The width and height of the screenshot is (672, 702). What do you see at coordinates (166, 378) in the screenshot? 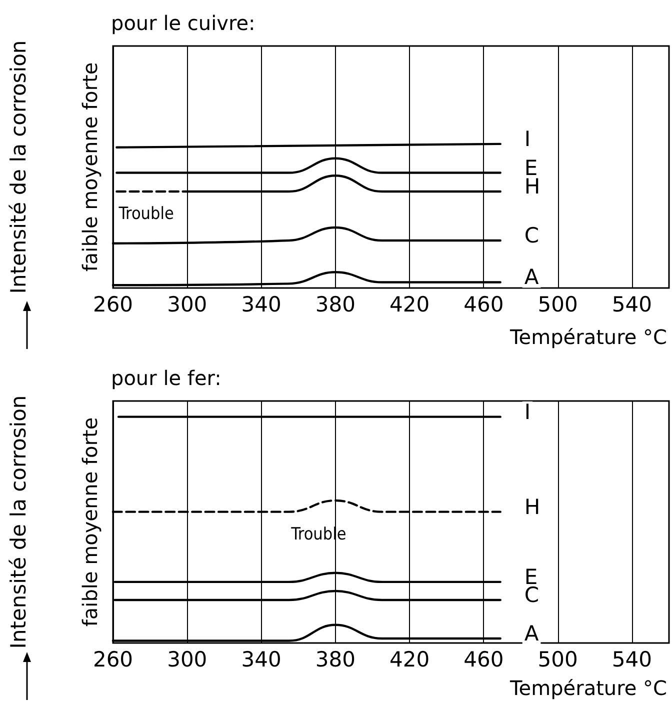
I see `chart-title: pour le fer:` at bounding box center [166, 378].